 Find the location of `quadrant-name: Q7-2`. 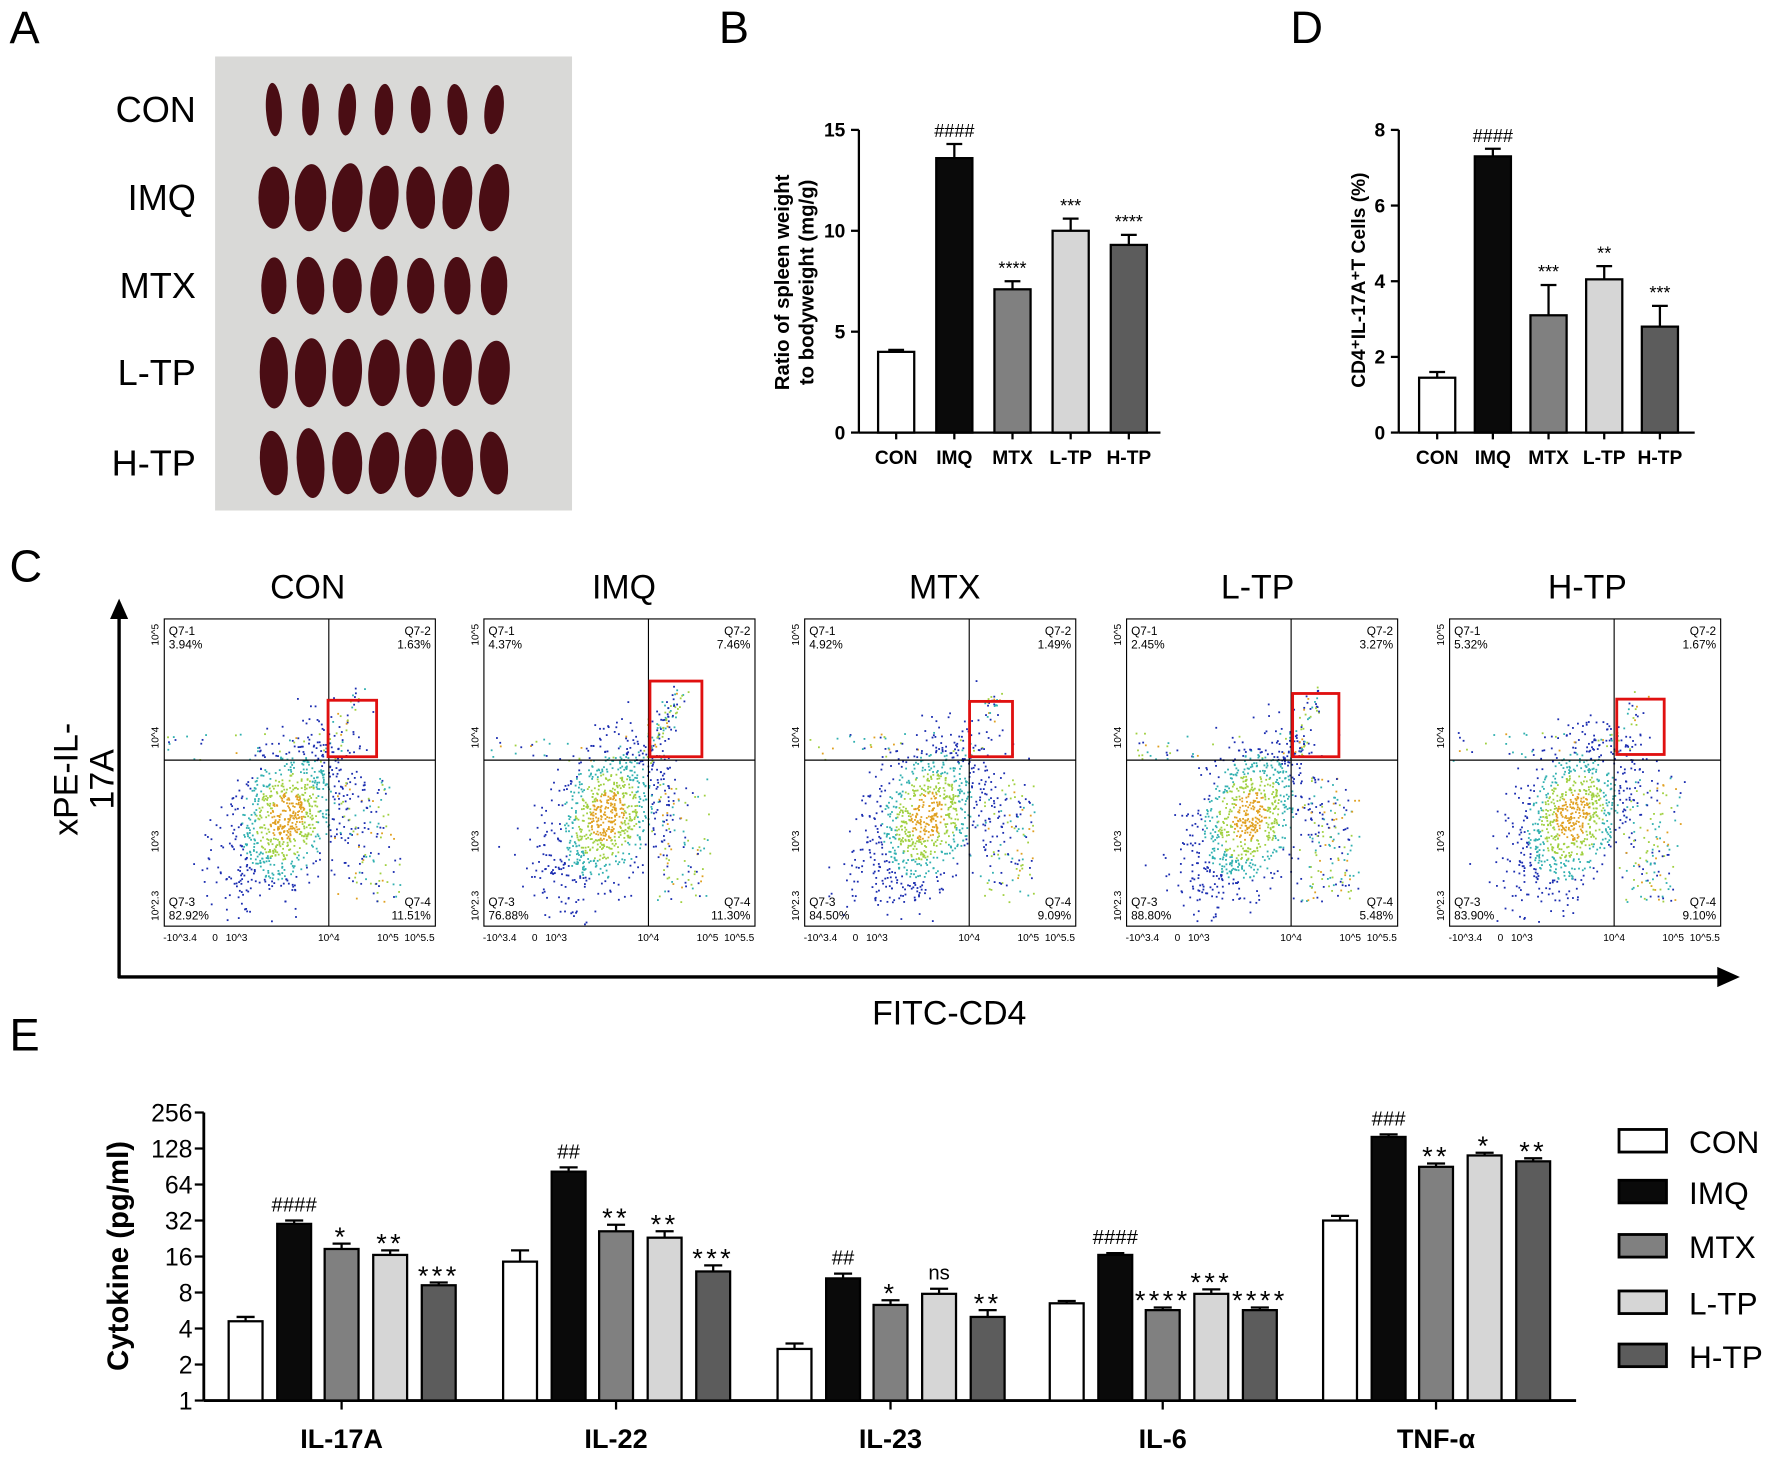

quadrant-name: Q7-2 is located at coordinates (417, 631).